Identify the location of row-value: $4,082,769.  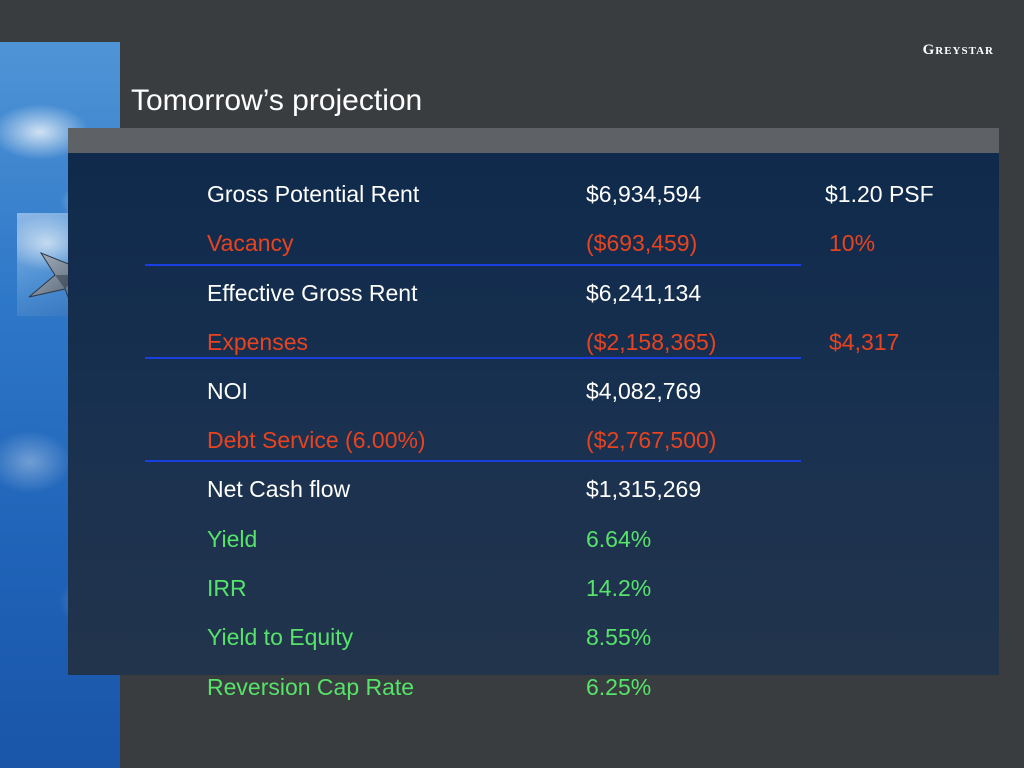
(644, 391).